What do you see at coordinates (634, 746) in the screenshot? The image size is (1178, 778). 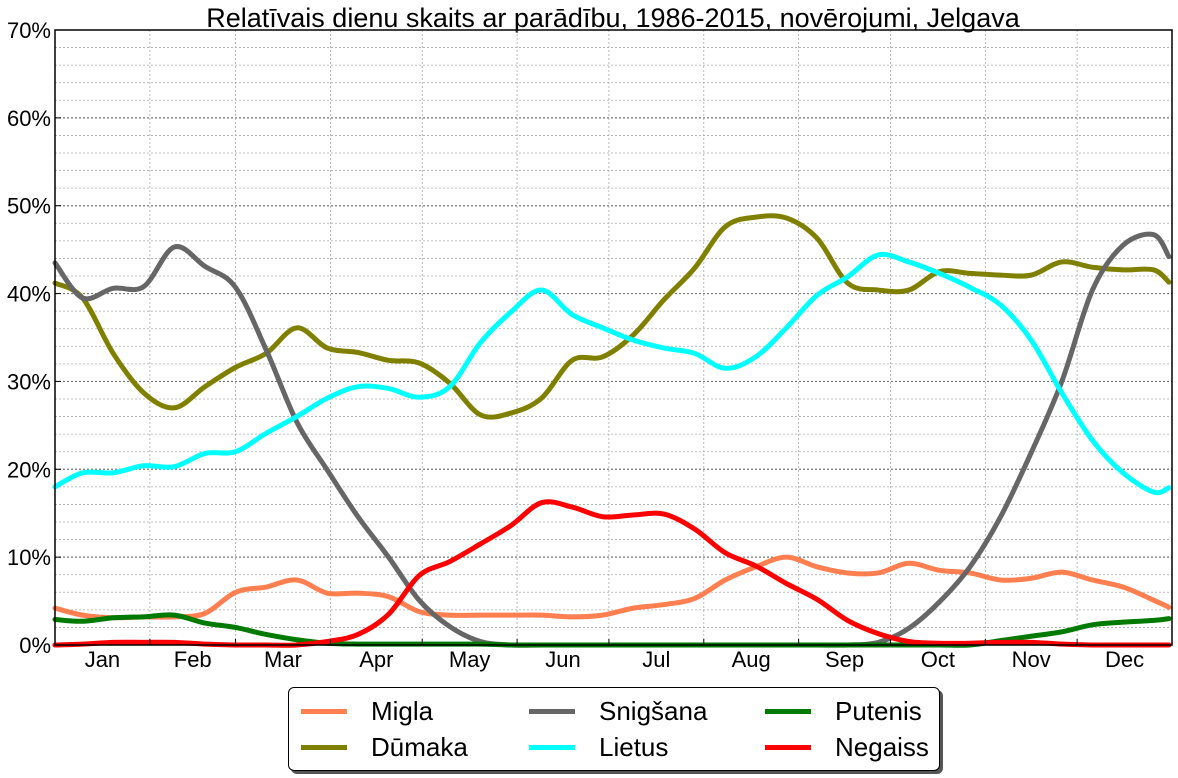 I see `legend-label: Lietus` at bounding box center [634, 746].